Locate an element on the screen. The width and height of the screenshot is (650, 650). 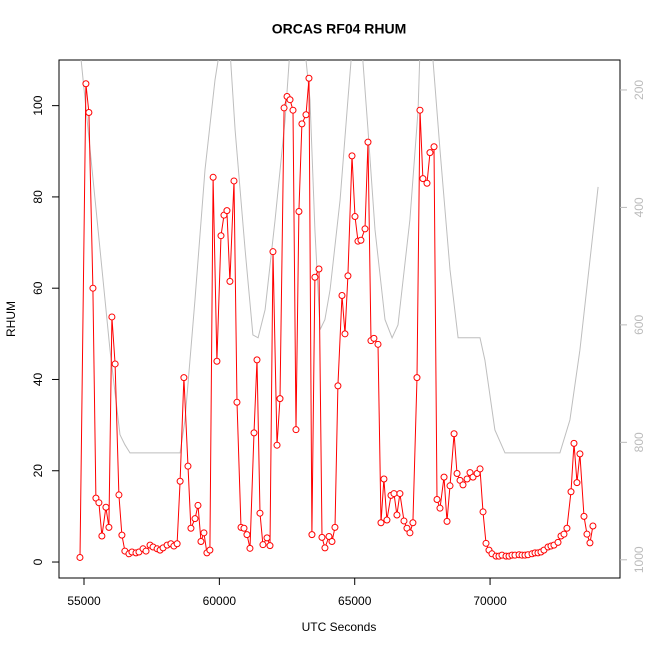
y-tick-label: 0 is located at coordinates (38, 561).